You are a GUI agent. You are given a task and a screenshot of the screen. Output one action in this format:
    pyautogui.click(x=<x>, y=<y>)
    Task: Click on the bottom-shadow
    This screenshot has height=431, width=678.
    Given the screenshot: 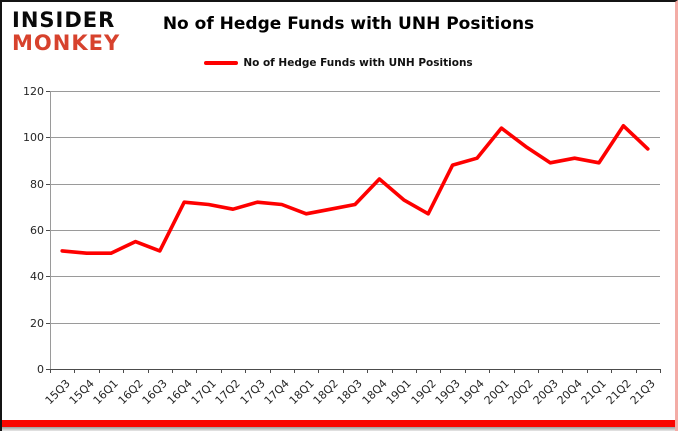 What is the action you would take?
    pyautogui.click(x=338, y=429)
    